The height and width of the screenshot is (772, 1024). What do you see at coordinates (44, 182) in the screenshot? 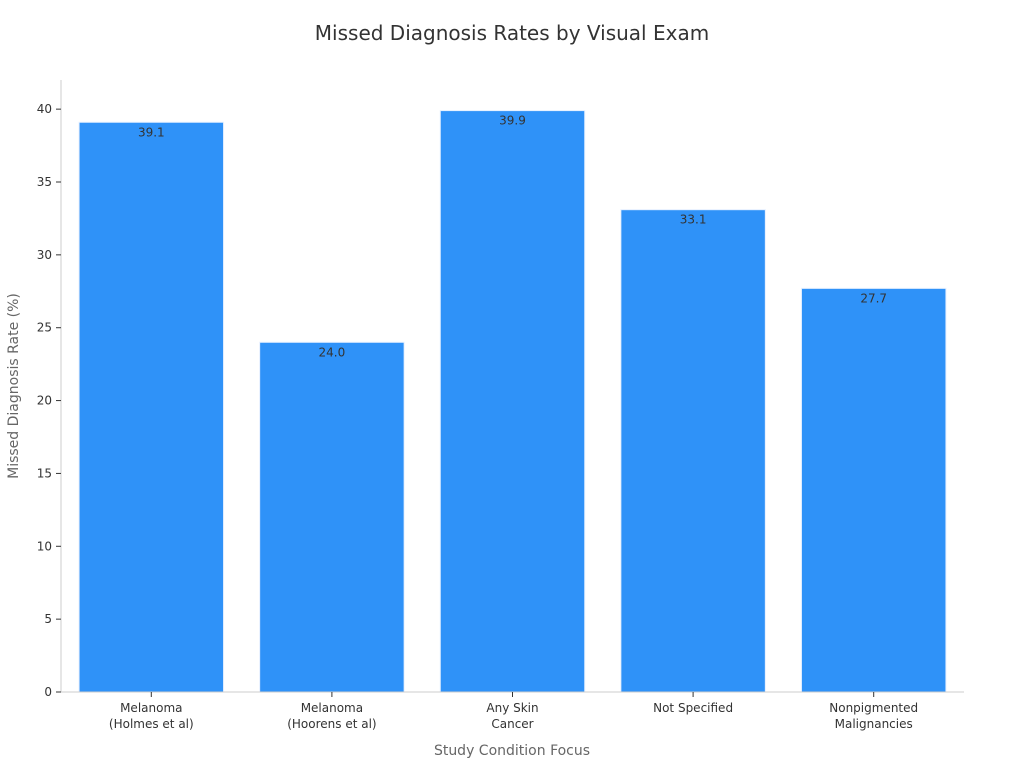
I see `y-tick-label: 35` at bounding box center [44, 182].